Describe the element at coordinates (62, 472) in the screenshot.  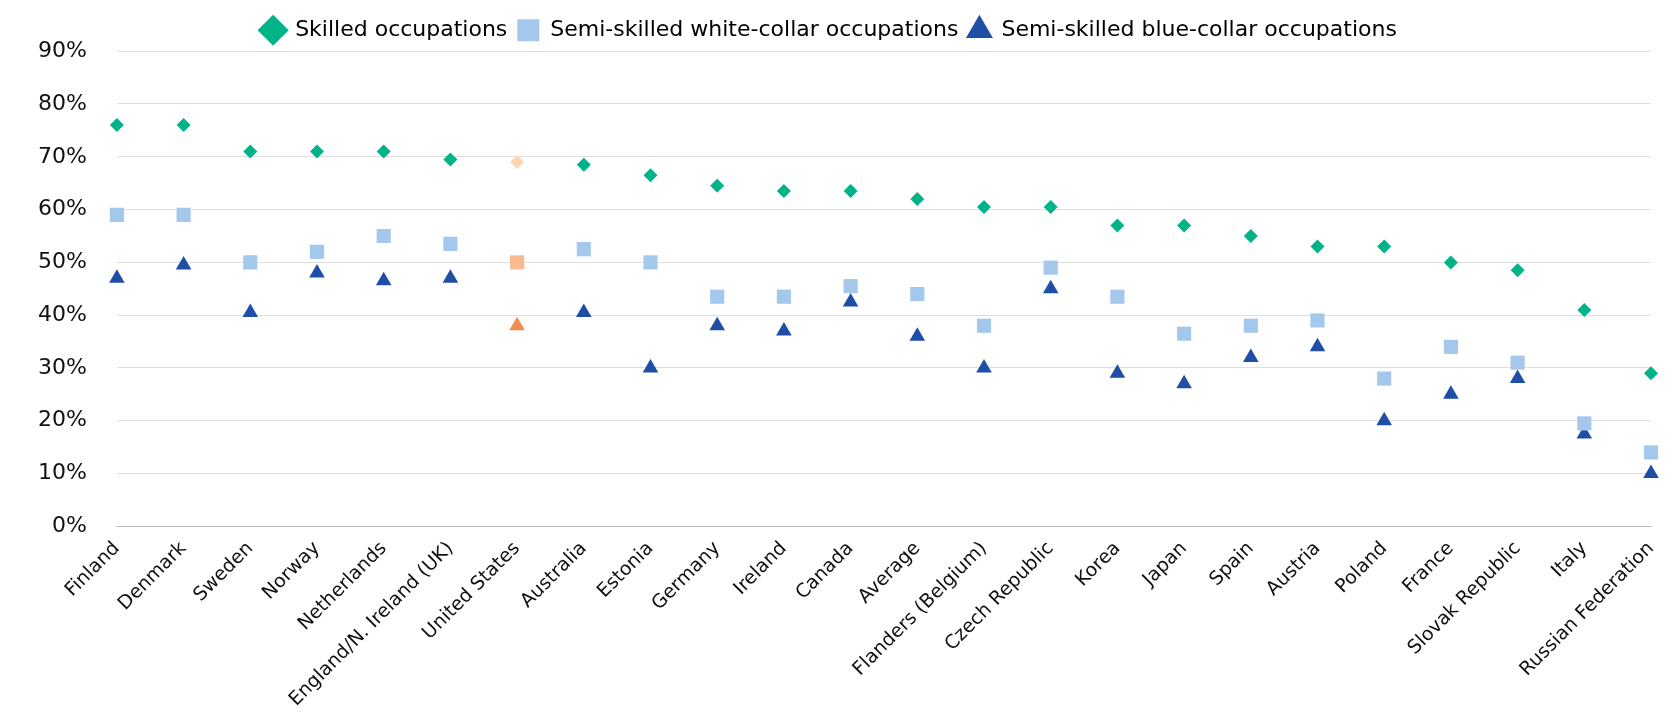
I see `y-tick-label: 10%` at that location.